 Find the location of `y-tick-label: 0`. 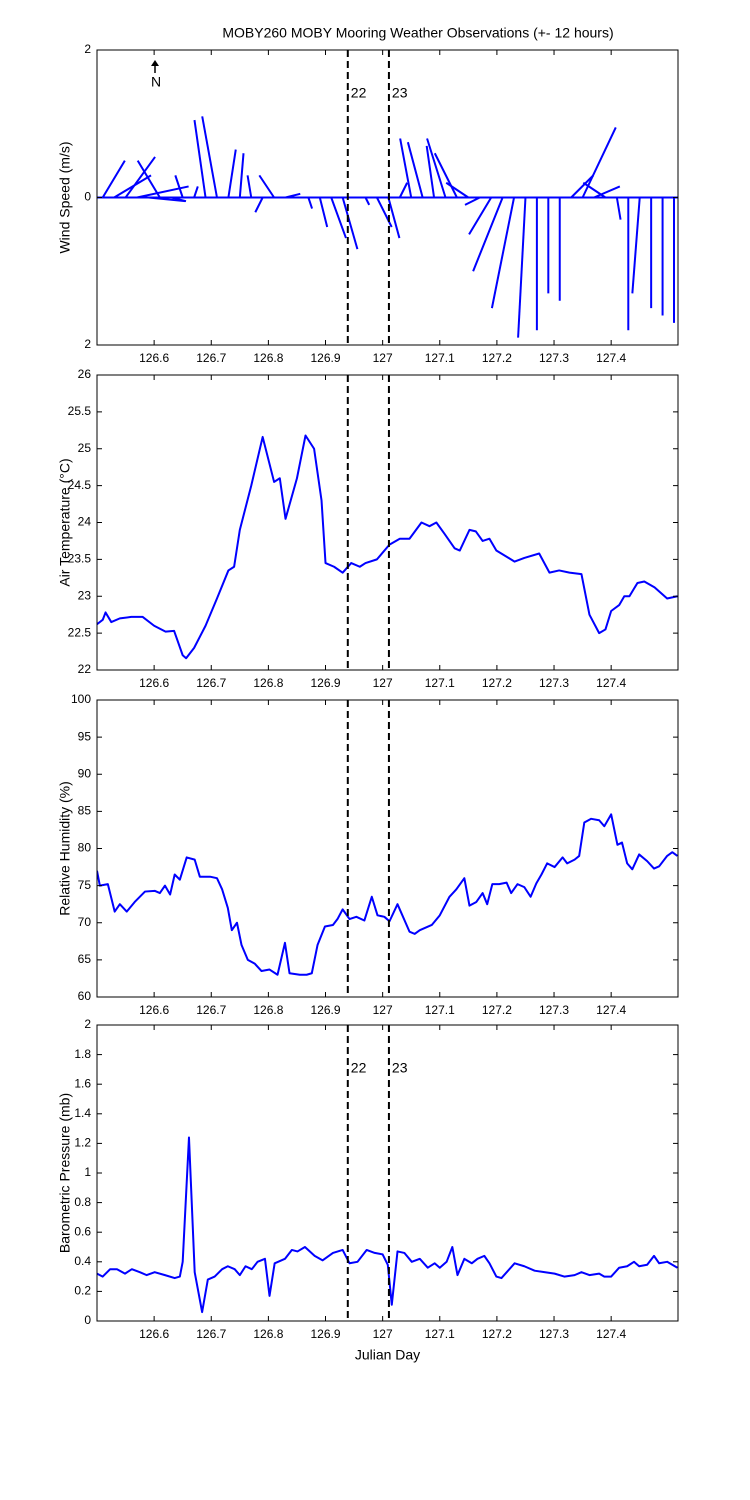

y-tick-label: 0 is located at coordinates (87, 197).